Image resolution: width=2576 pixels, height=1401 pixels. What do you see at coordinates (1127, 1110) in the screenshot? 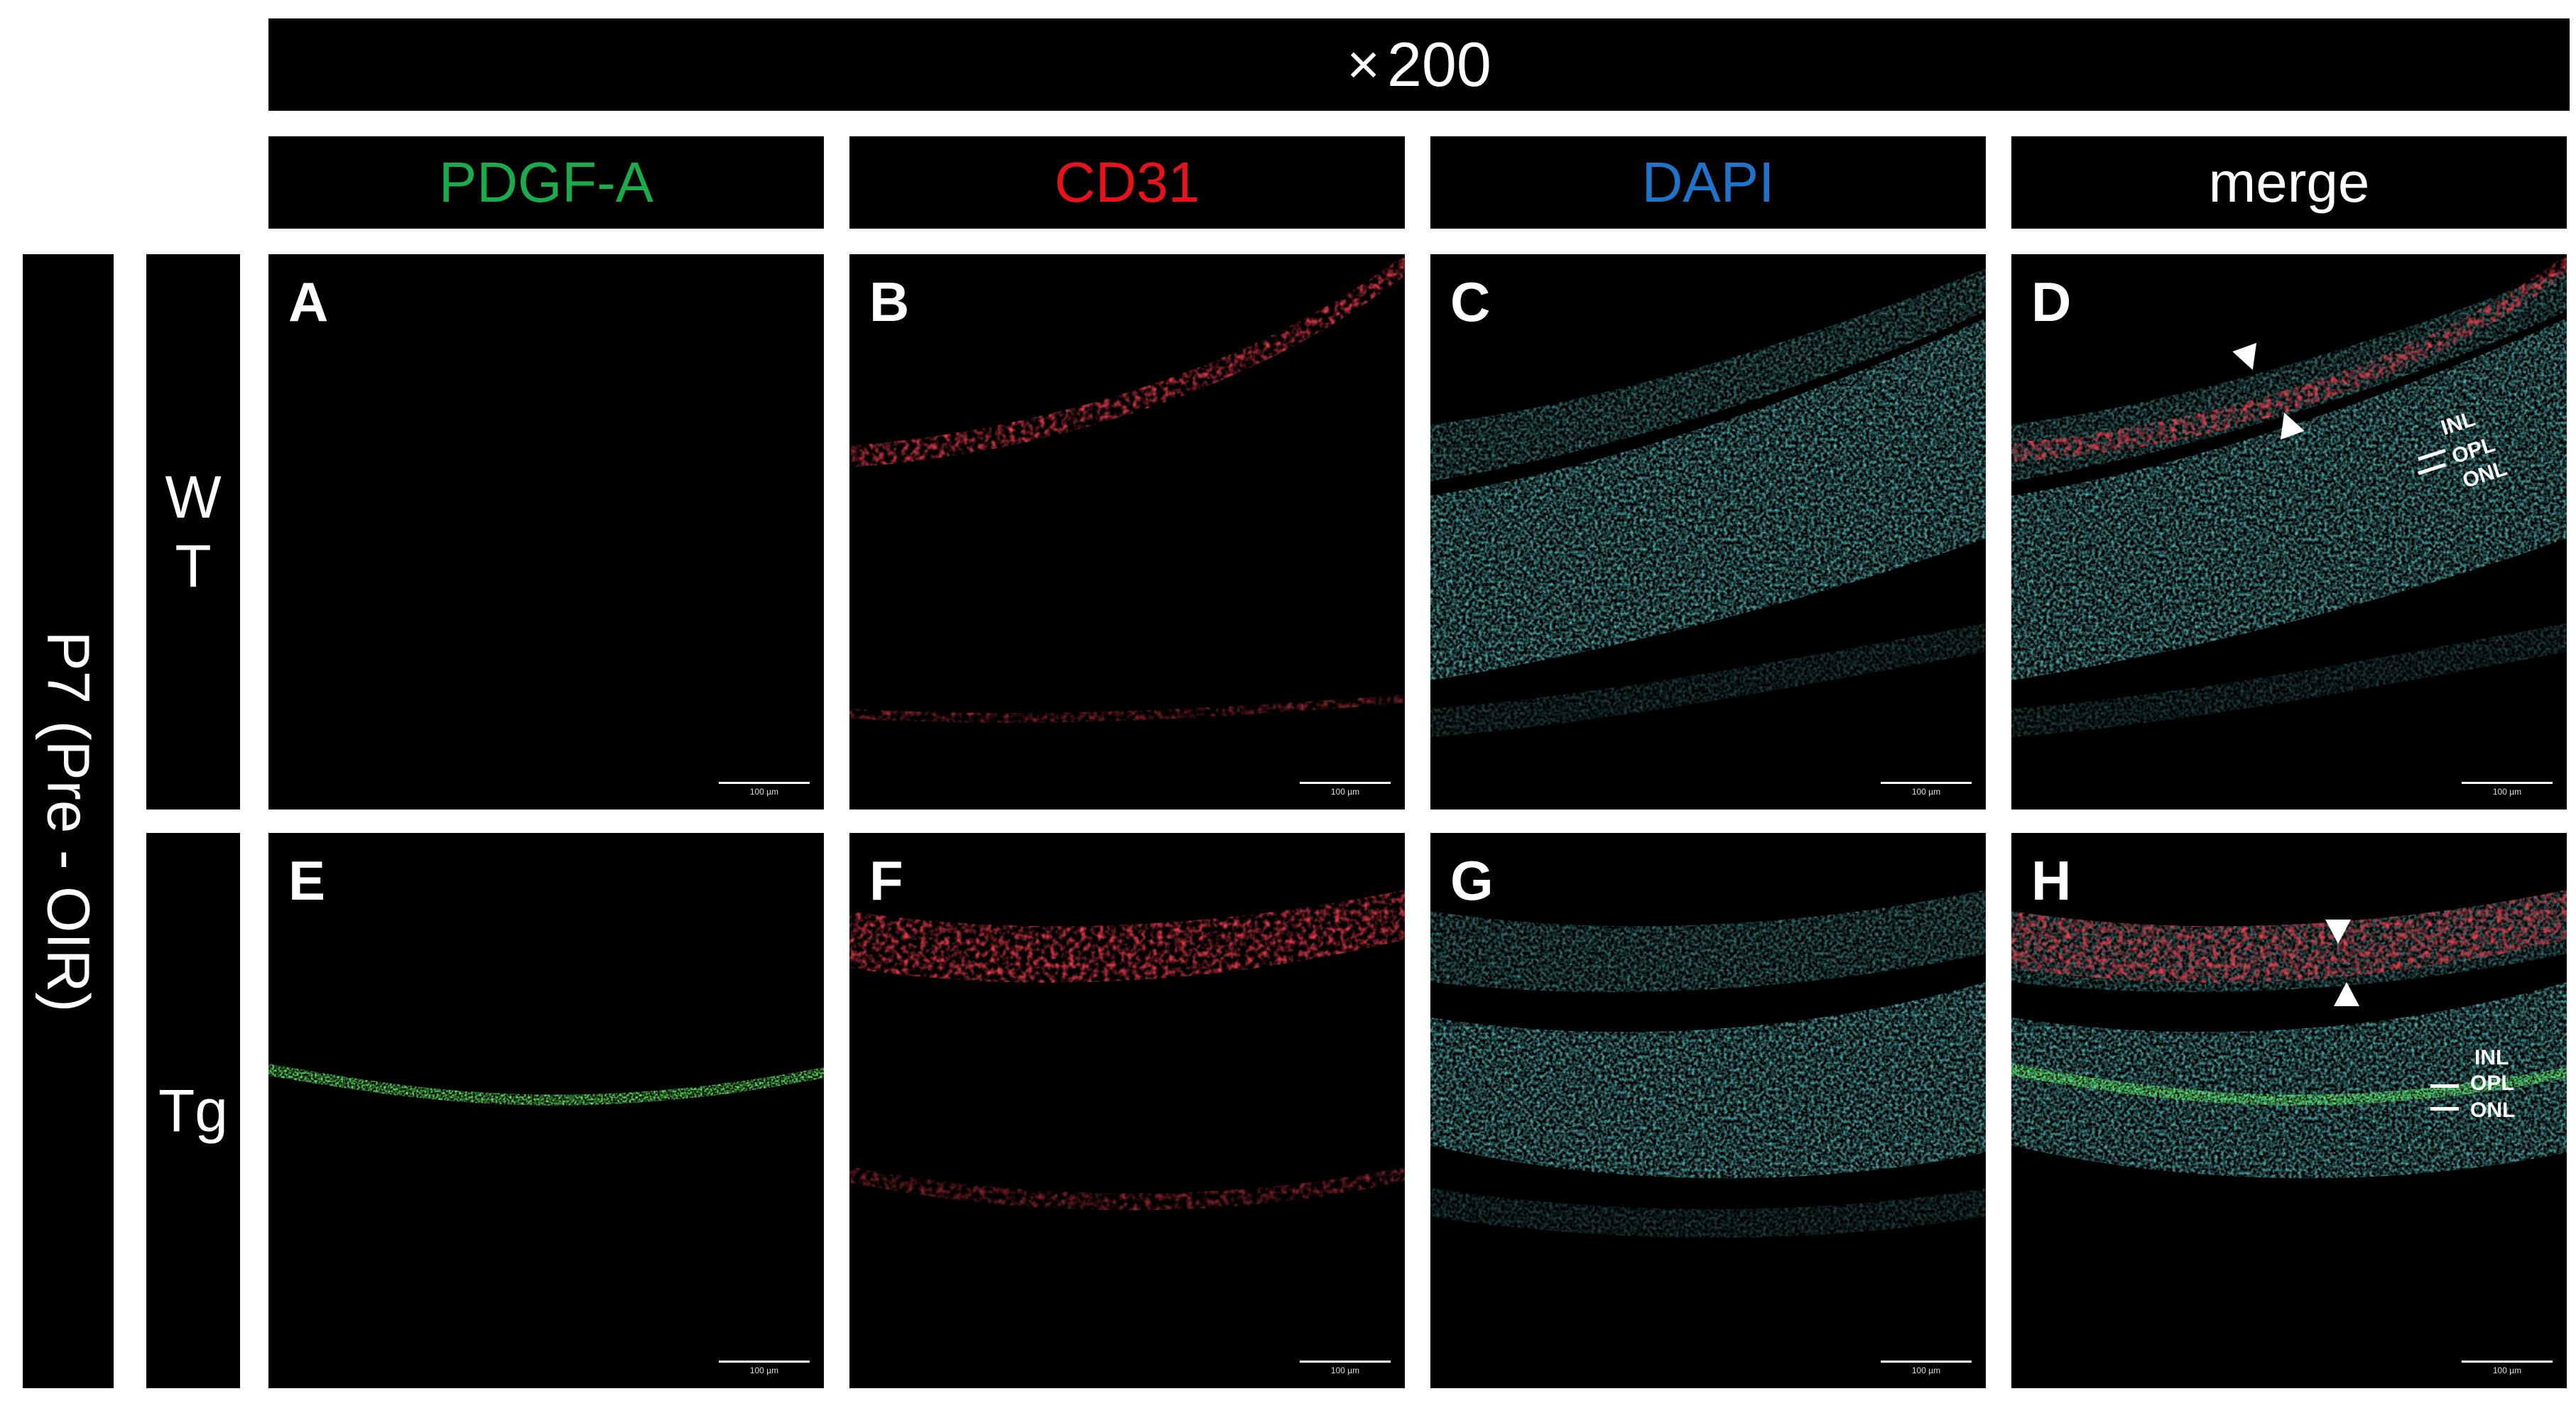
I see `panel-f-image: F 100 µm` at bounding box center [1127, 1110].